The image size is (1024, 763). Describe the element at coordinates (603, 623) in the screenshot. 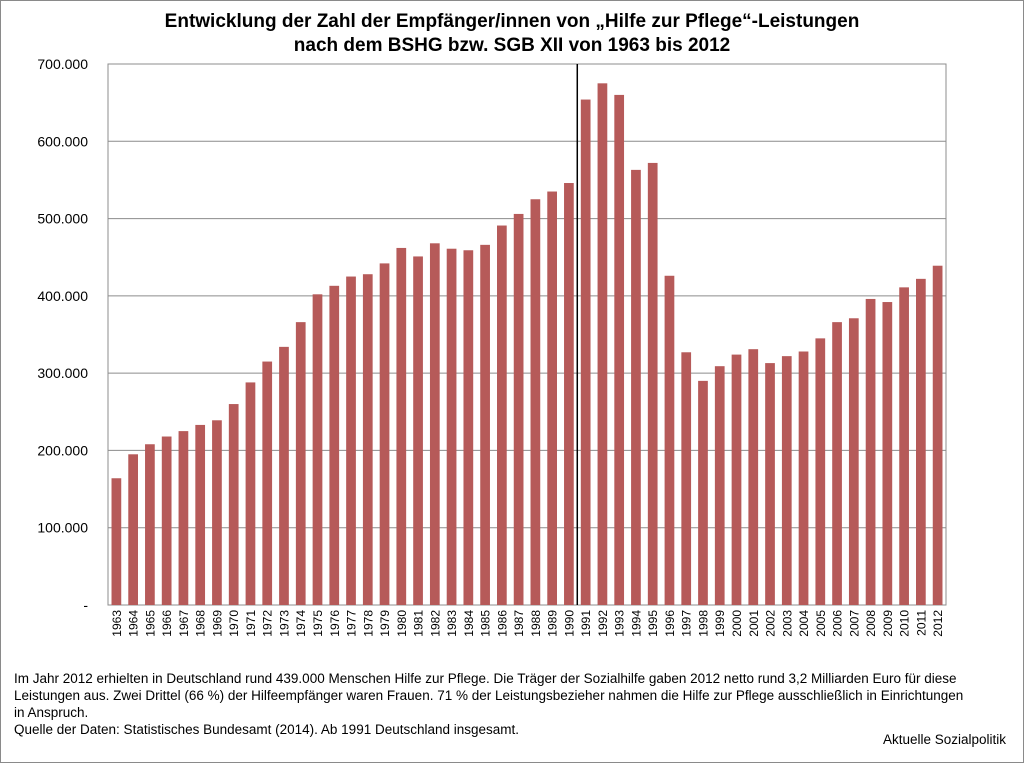

I see `x-tick-label: 1992` at that location.